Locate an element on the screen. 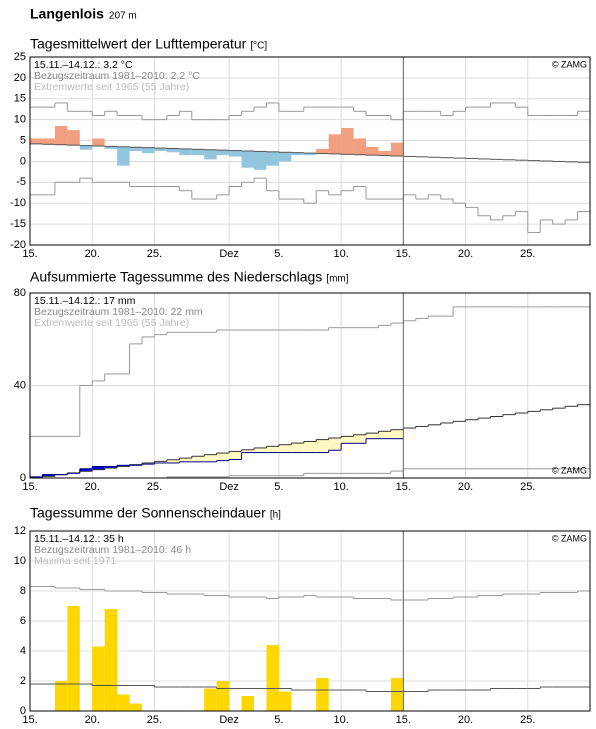 The width and height of the screenshot is (596, 729). y-tick-label: 2 is located at coordinates (23, 681).